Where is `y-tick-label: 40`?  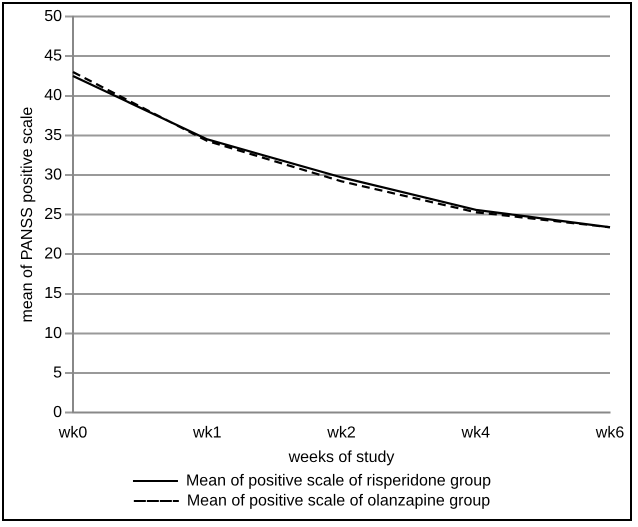 y-tick-label: 40 is located at coordinates (53, 95).